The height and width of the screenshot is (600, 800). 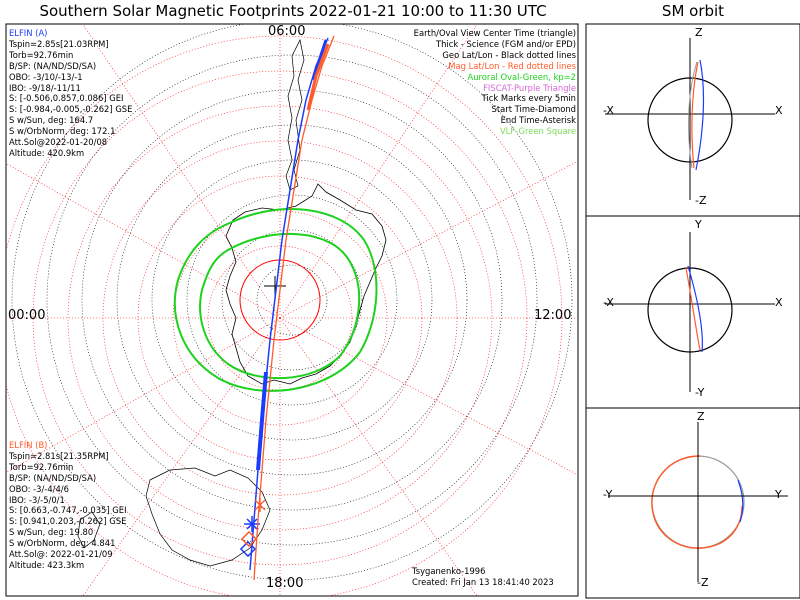 What do you see at coordinates (62, 543) in the screenshot?
I see `elfin-b-line: S w/OrbNorm, deg: 4.841` at bounding box center [62, 543].